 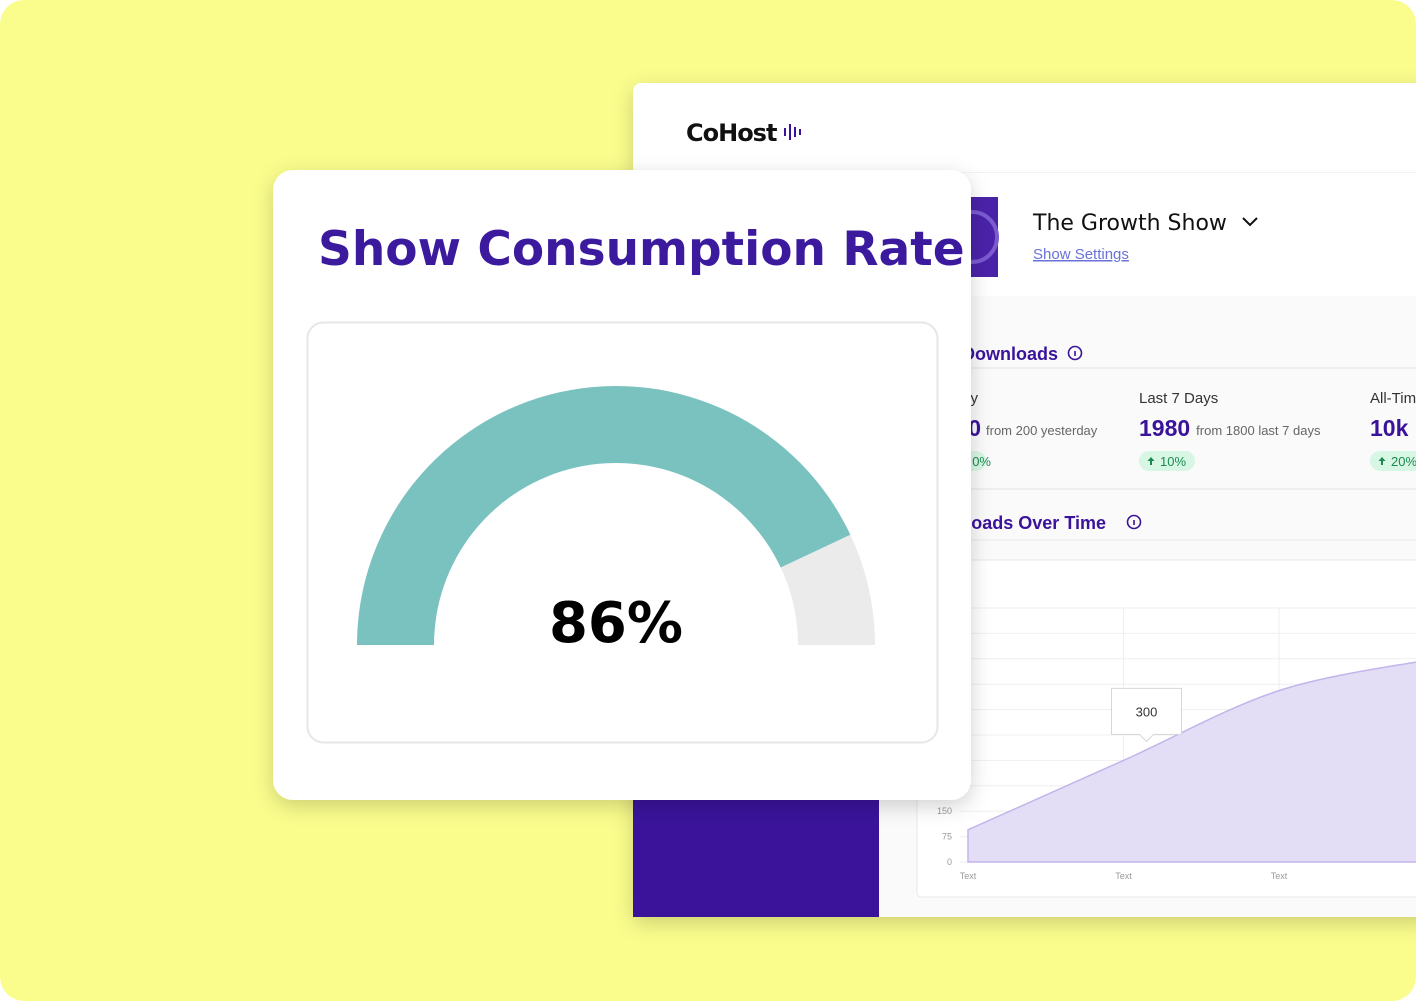 What do you see at coordinates (1191, 760) in the screenshot?
I see `area` at bounding box center [1191, 760].